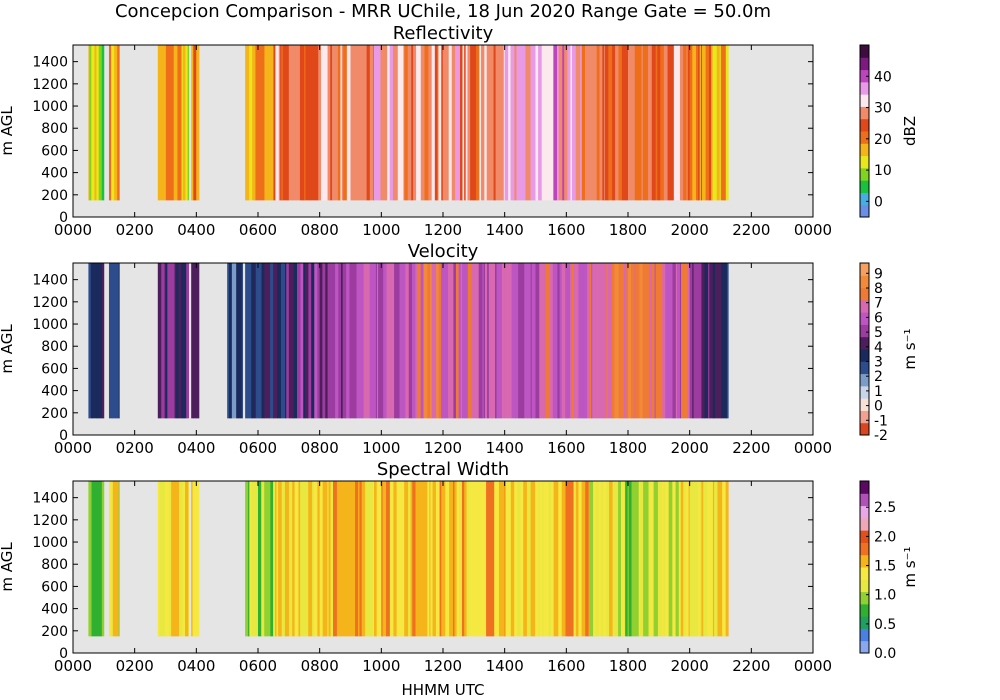 The height and width of the screenshot is (700, 1000). What do you see at coordinates (881, 436) in the screenshot?
I see `colorbar-tick-label: -2` at bounding box center [881, 436].